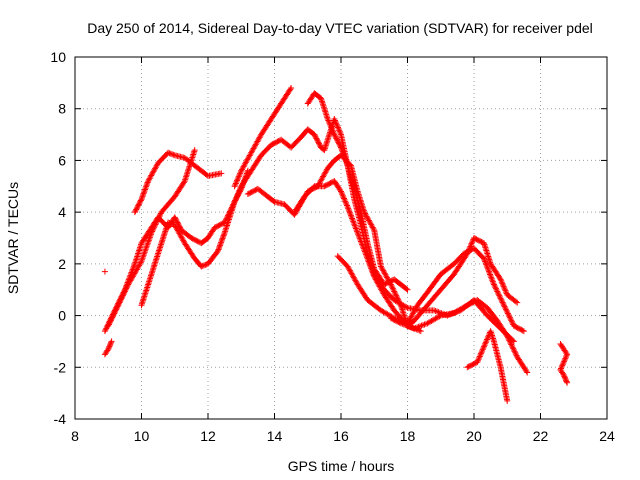  What do you see at coordinates (142, 436) in the screenshot?
I see `x-tick-label: 10` at bounding box center [142, 436].